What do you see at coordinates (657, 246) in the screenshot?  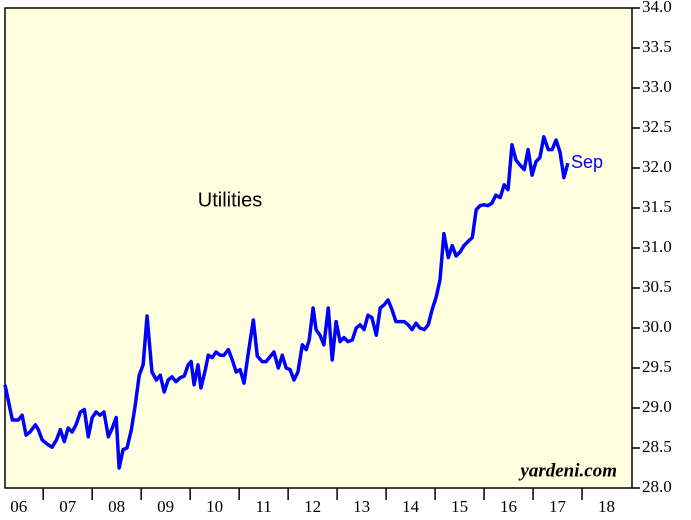 I see `y-tick-label: 31.0` at bounding box center [657, 246].